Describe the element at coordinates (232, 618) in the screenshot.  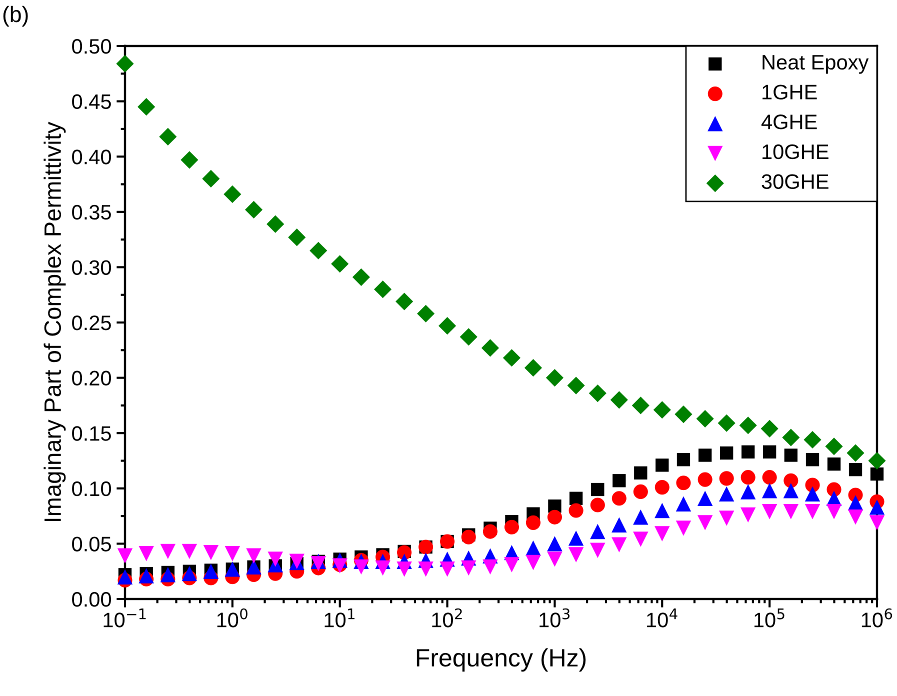
I see `x-tick-label: 10$^{0}$` at that location.